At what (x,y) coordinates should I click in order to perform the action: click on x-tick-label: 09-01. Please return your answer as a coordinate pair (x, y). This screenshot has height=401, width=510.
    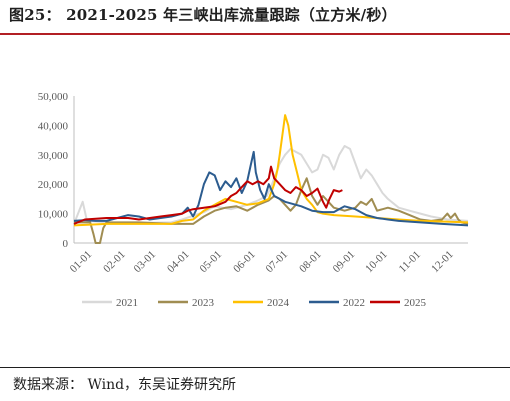
    Looking at the image, I should click on (344, 261).